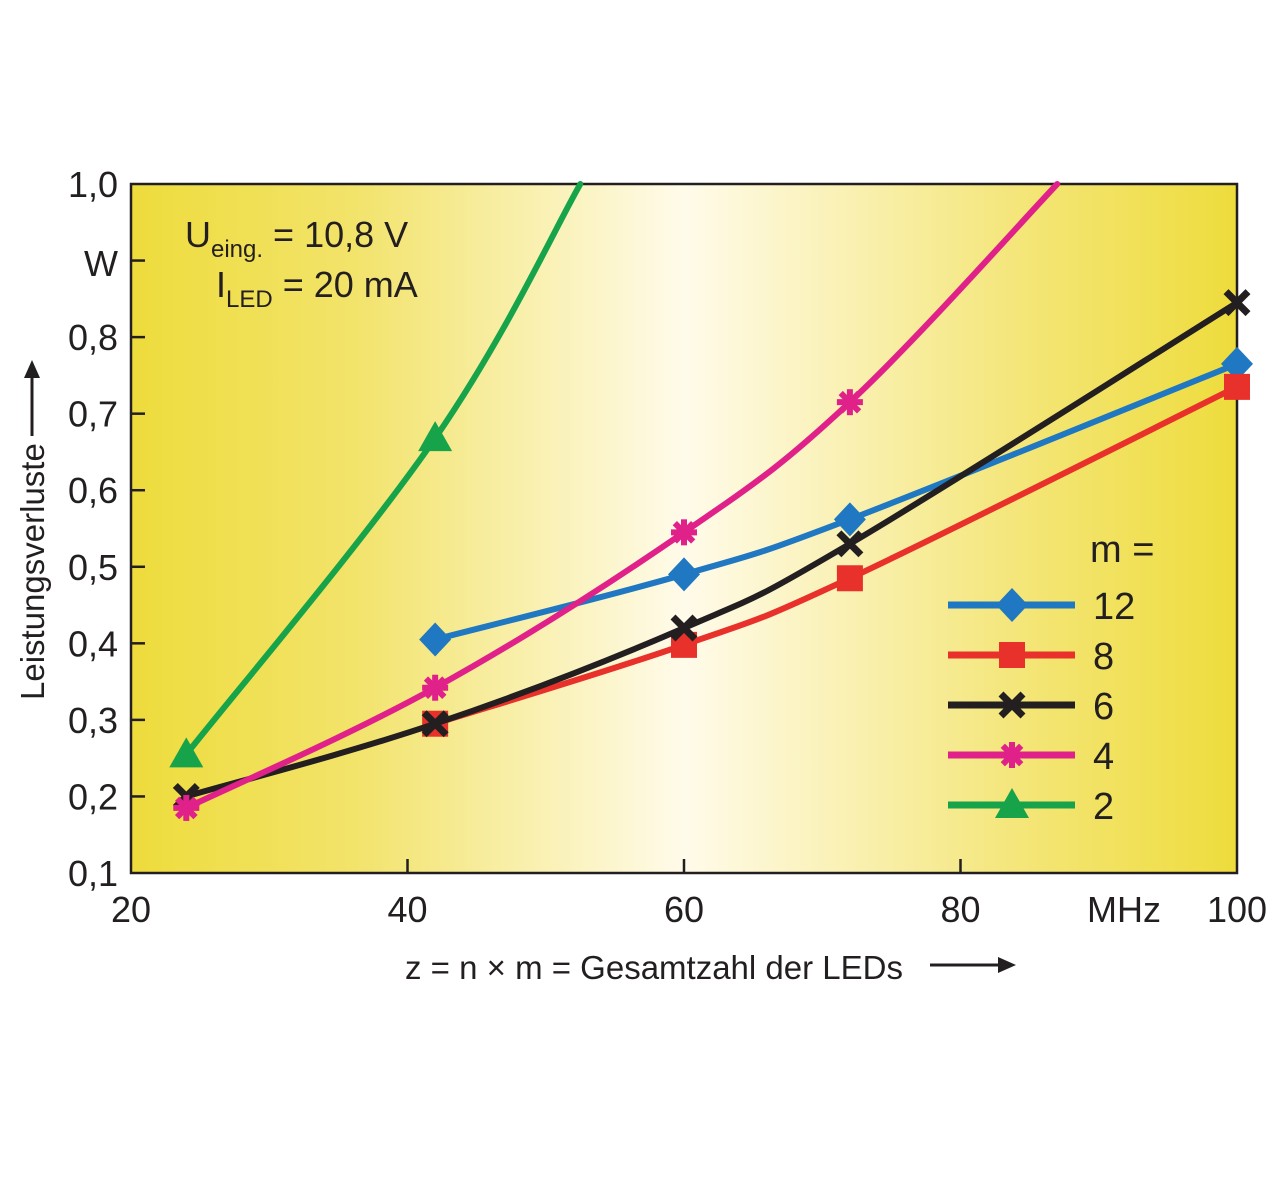  What do you see at coordinates (32, 571) in the screenshot?
I see `y-axis-title: Leistungsverluste` at bounding box center [32, 571].